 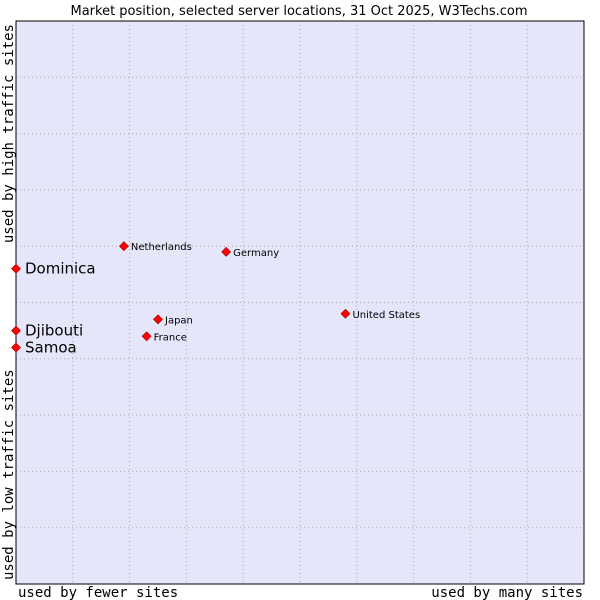 I want to click on x-axis-label-right: used by many sites, so click(x=507, y=592).